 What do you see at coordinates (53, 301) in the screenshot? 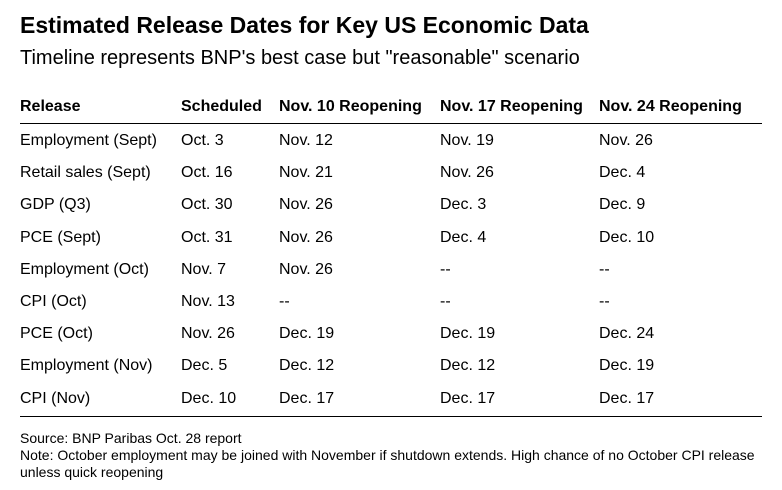
I see `row-label: CPI (Oct)` at bounding box center [53, 301].